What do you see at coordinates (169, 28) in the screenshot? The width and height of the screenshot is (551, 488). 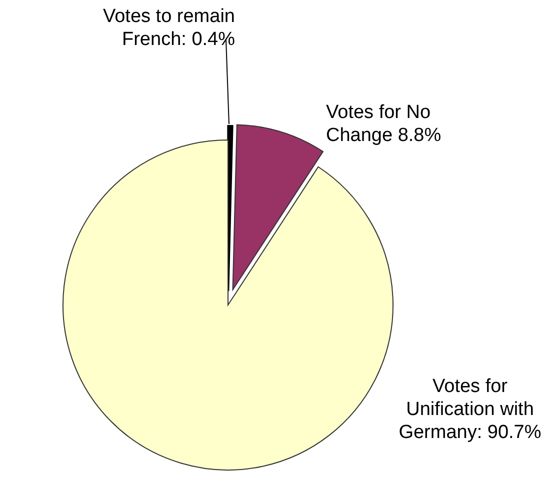 I see `slice-label: Votes to remain French: 0.4%` at bounding box center [169, 28].